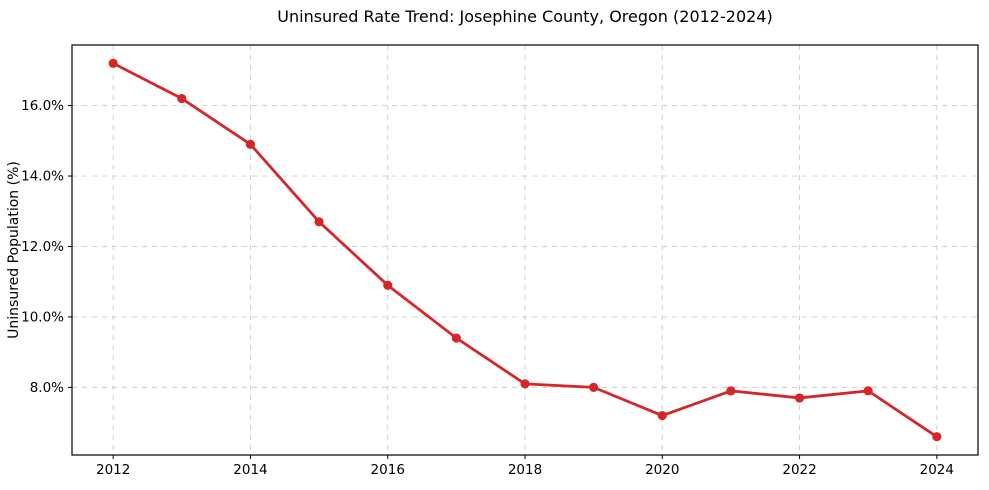  Describe the element at coordinates (47, 388) in the screenshot. I see `y-tick-label: 8.0%` at that location.